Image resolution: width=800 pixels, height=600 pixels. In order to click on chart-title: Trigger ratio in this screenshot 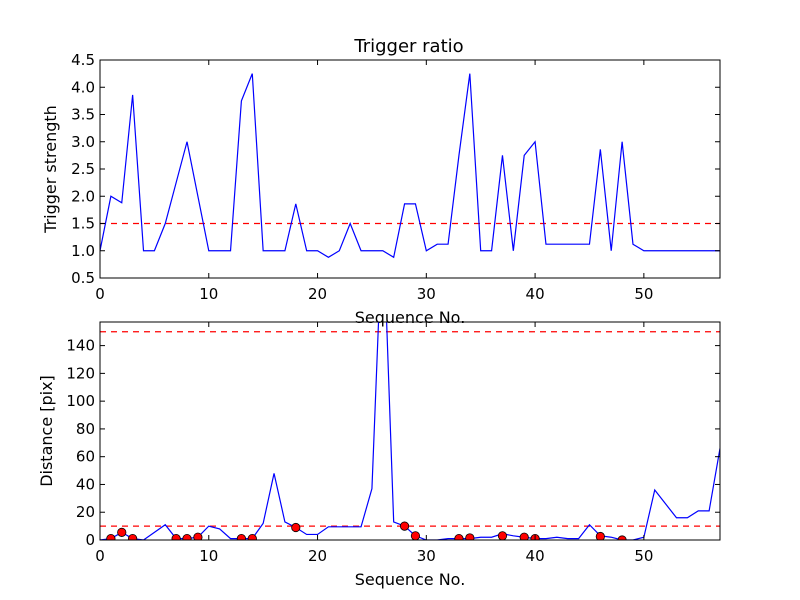, I will do `click(408, 46)`.